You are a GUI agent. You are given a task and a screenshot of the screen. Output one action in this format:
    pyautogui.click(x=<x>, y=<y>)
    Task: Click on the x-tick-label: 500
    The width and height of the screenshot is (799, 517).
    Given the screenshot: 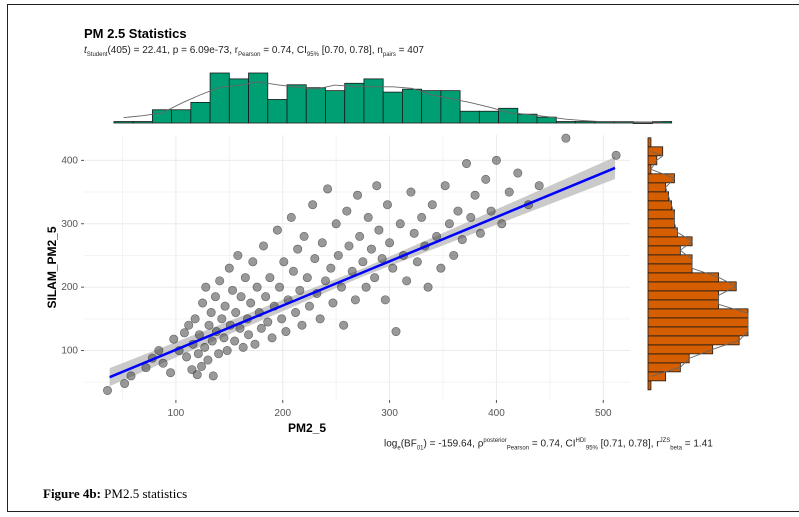 What is the action you would take?
    pyautogui.click(x=603, y=413)
    